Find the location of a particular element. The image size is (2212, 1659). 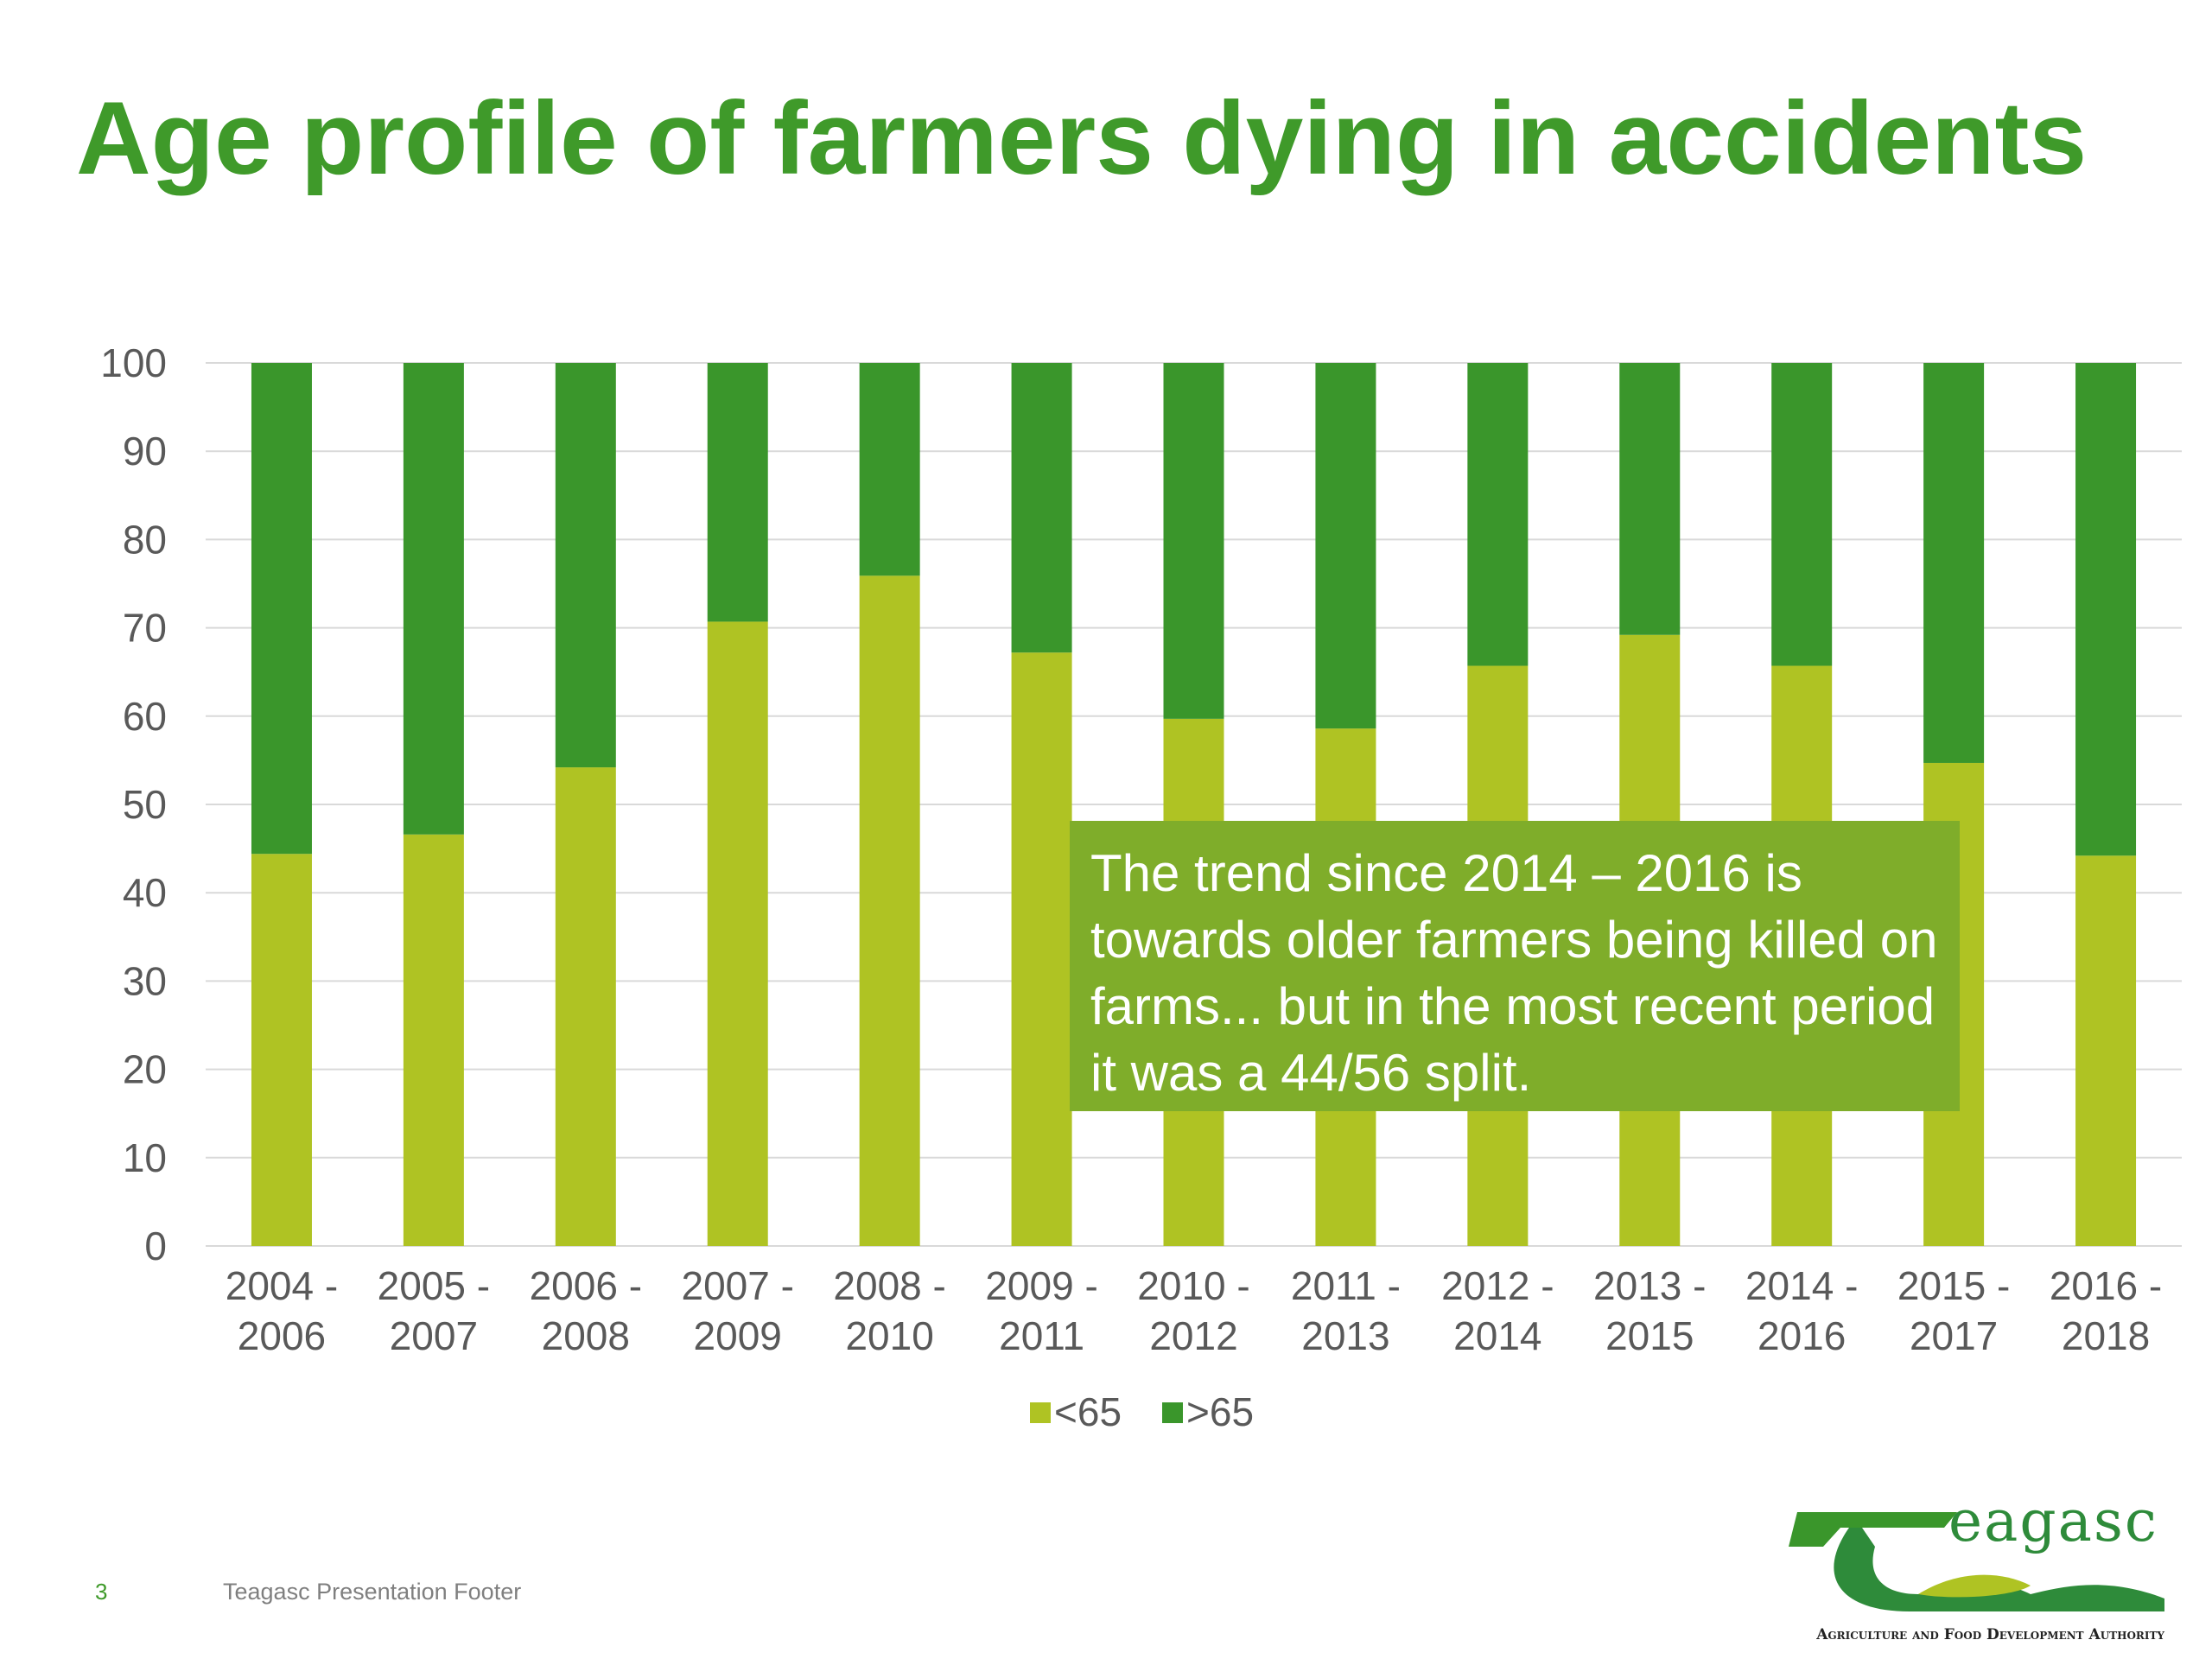

page-number: 3 is located at coordinates (101, 1592).